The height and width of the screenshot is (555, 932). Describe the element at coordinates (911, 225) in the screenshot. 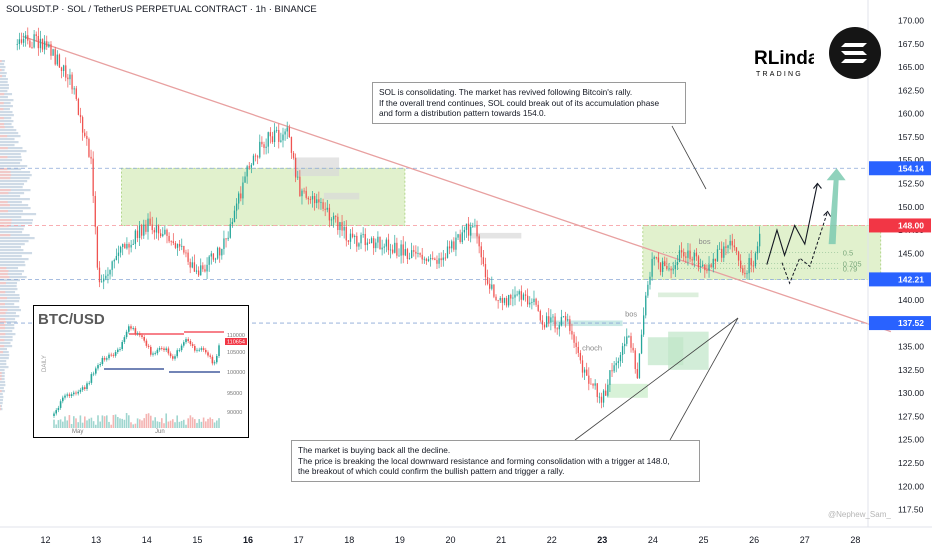

I see `price-level-badge-label-2: 148.00` at that location.